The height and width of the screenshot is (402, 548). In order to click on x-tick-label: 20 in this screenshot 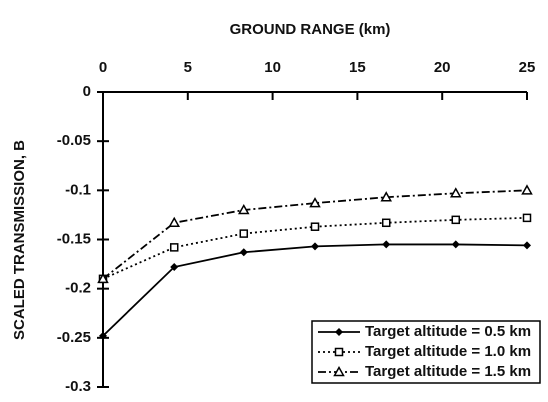, I will do `click(442, 67)`.